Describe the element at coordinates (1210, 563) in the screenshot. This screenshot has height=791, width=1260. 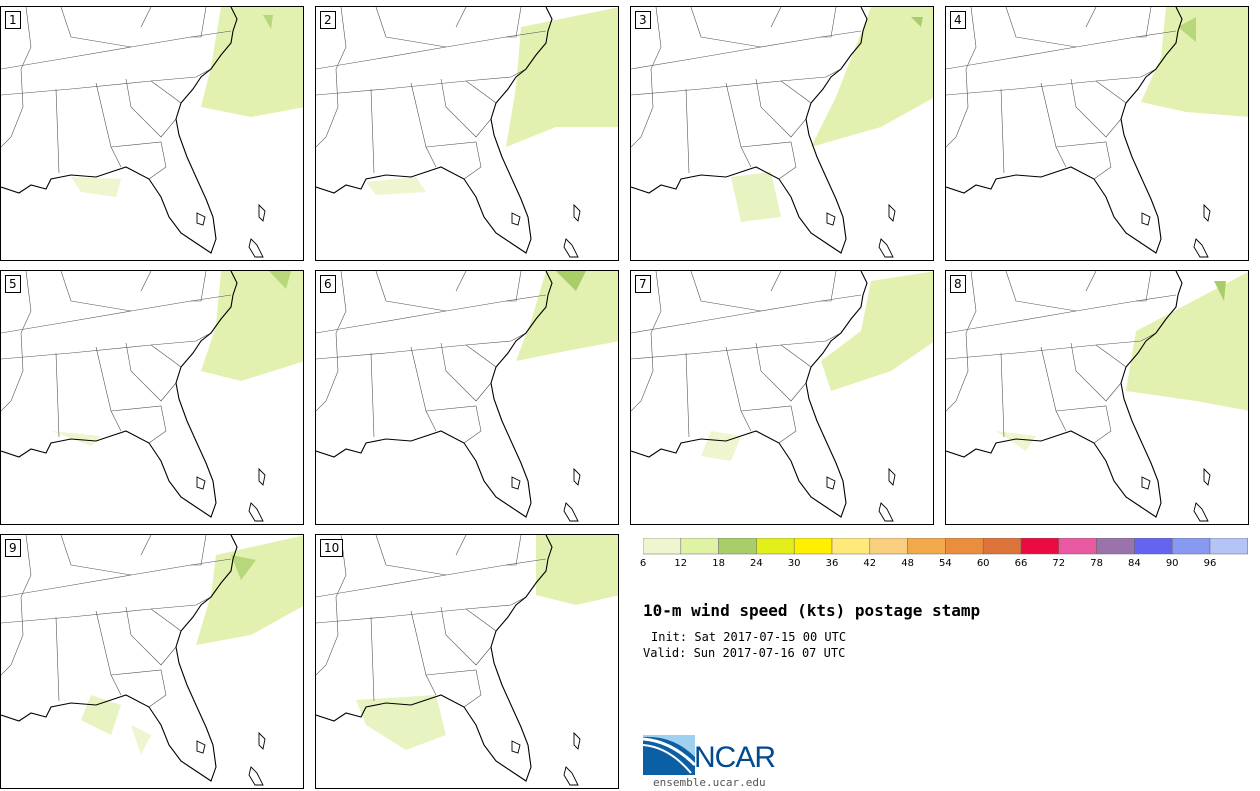
I see `colorbar-tick-label: 96` at that location.